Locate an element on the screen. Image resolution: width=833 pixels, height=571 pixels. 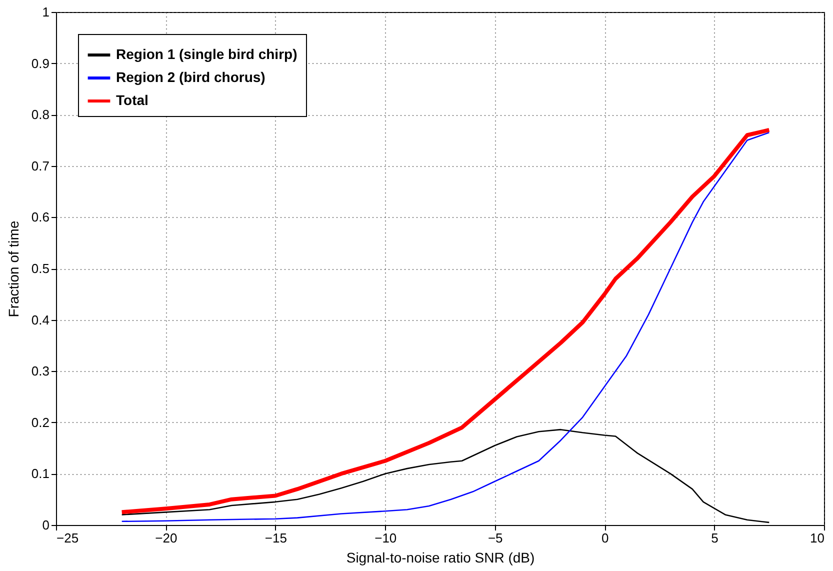
legend-label: Region 2 (bird chorus) is located at coordinates (191, 77).